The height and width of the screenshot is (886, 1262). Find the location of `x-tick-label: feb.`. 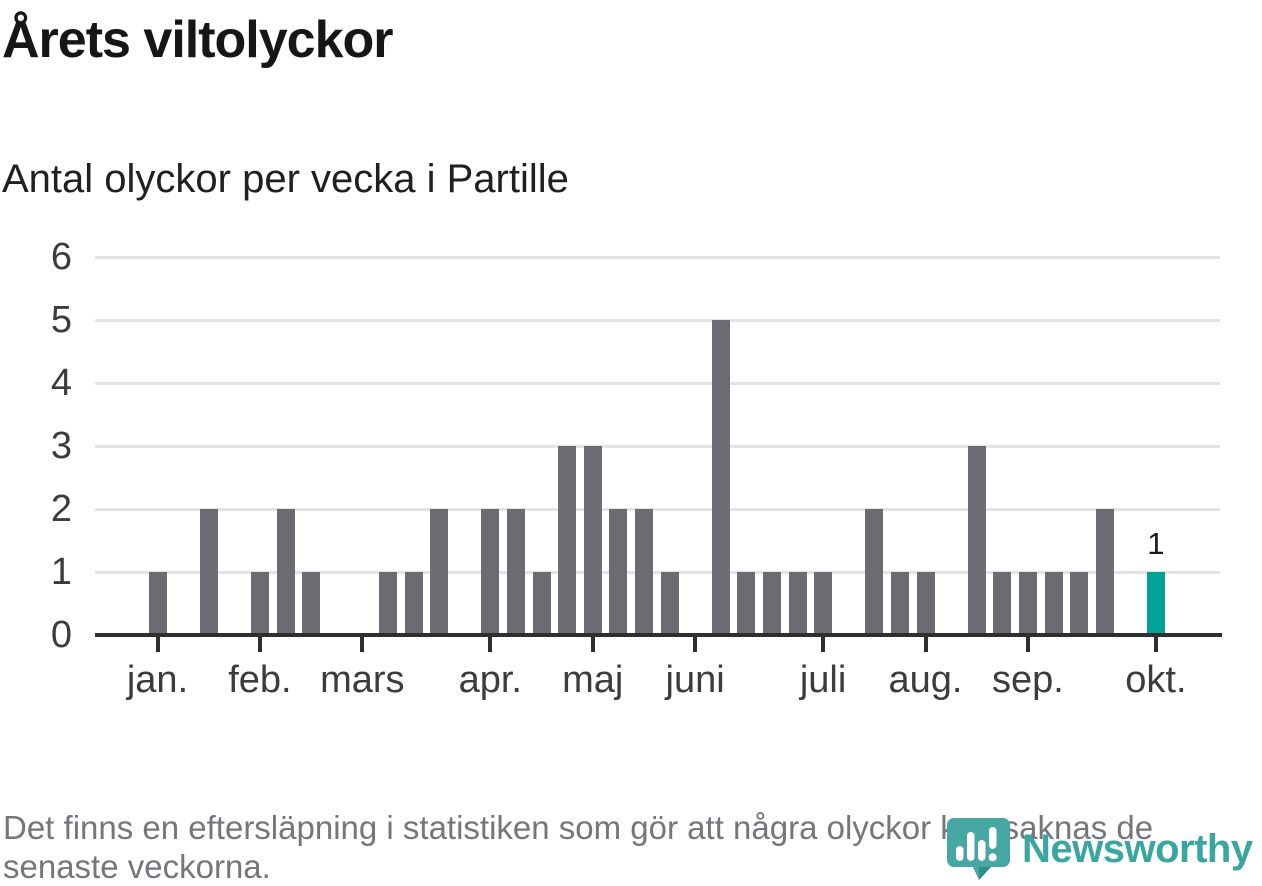

x-tick-label: feb. is located at coordinates (260, 680).